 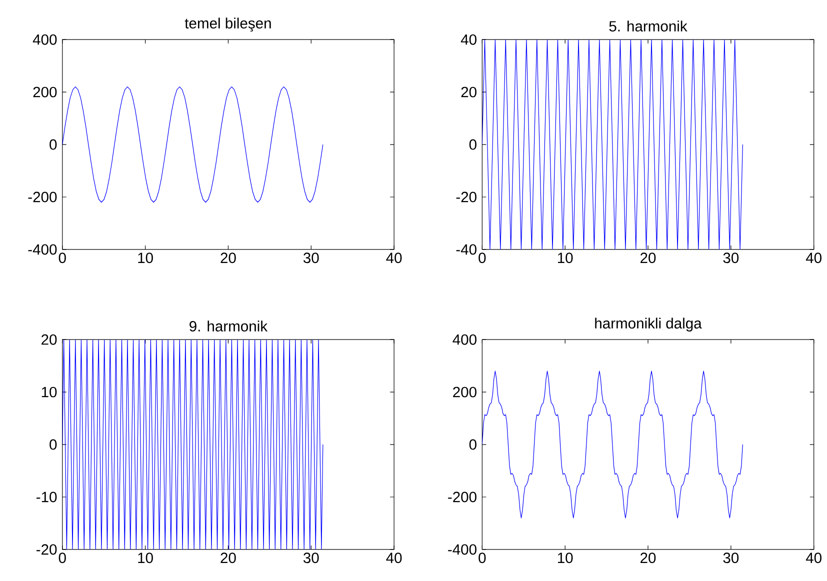 What do you see at coordinates (648, 325) in the screenshot?
I see `chart-title: harmonikli dalga` at bounding box center [648, 325].